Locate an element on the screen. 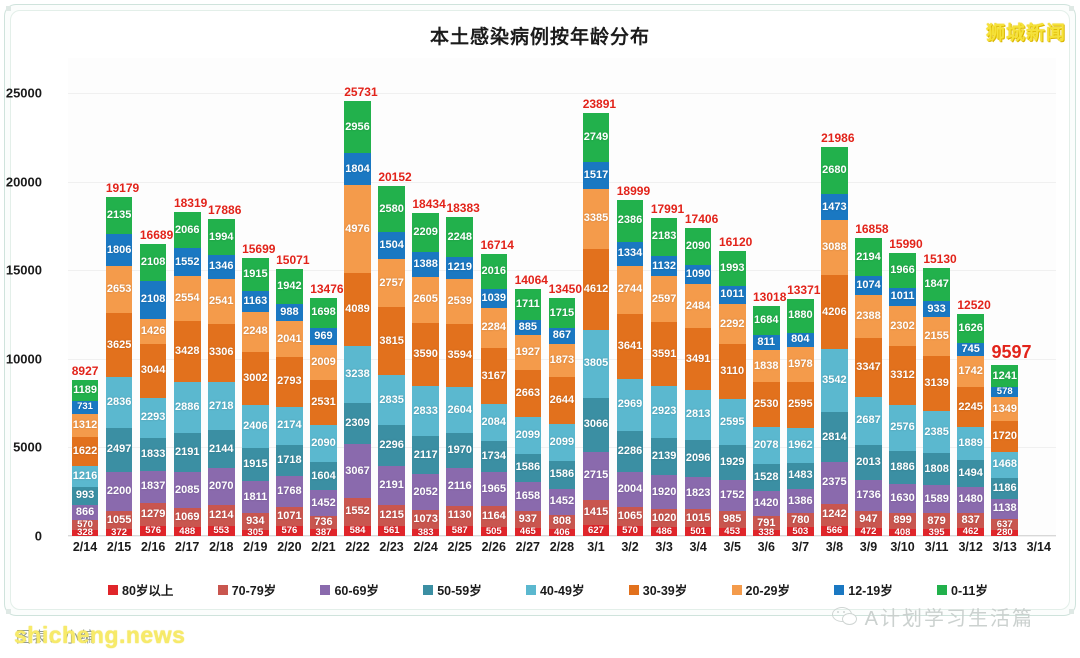 This screenshot has height=658, width=1080. bar-segment-20-29岁: 1978 is located at coordinates (800, 364).